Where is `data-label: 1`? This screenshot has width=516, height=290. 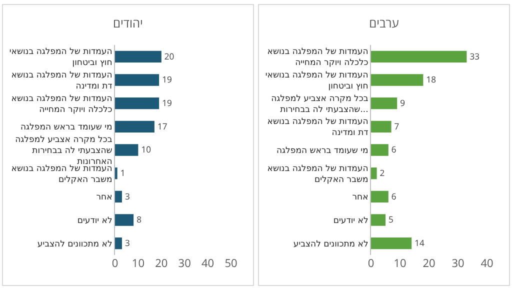 data-label: 1 is located at coordinates (123, 173).